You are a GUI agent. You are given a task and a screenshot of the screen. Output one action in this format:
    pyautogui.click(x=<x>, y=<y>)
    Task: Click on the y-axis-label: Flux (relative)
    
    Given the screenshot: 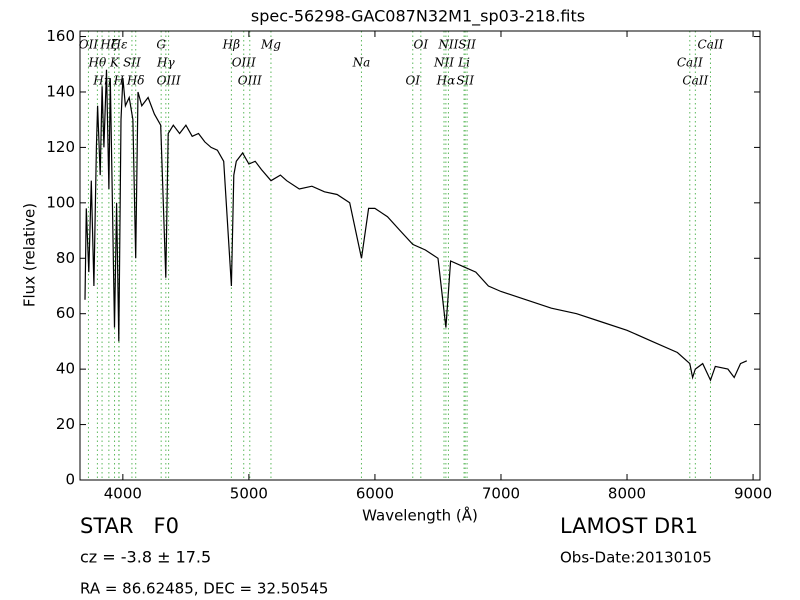 What is the action you would take?
    pyautogui.click(x=30, y=255)
    